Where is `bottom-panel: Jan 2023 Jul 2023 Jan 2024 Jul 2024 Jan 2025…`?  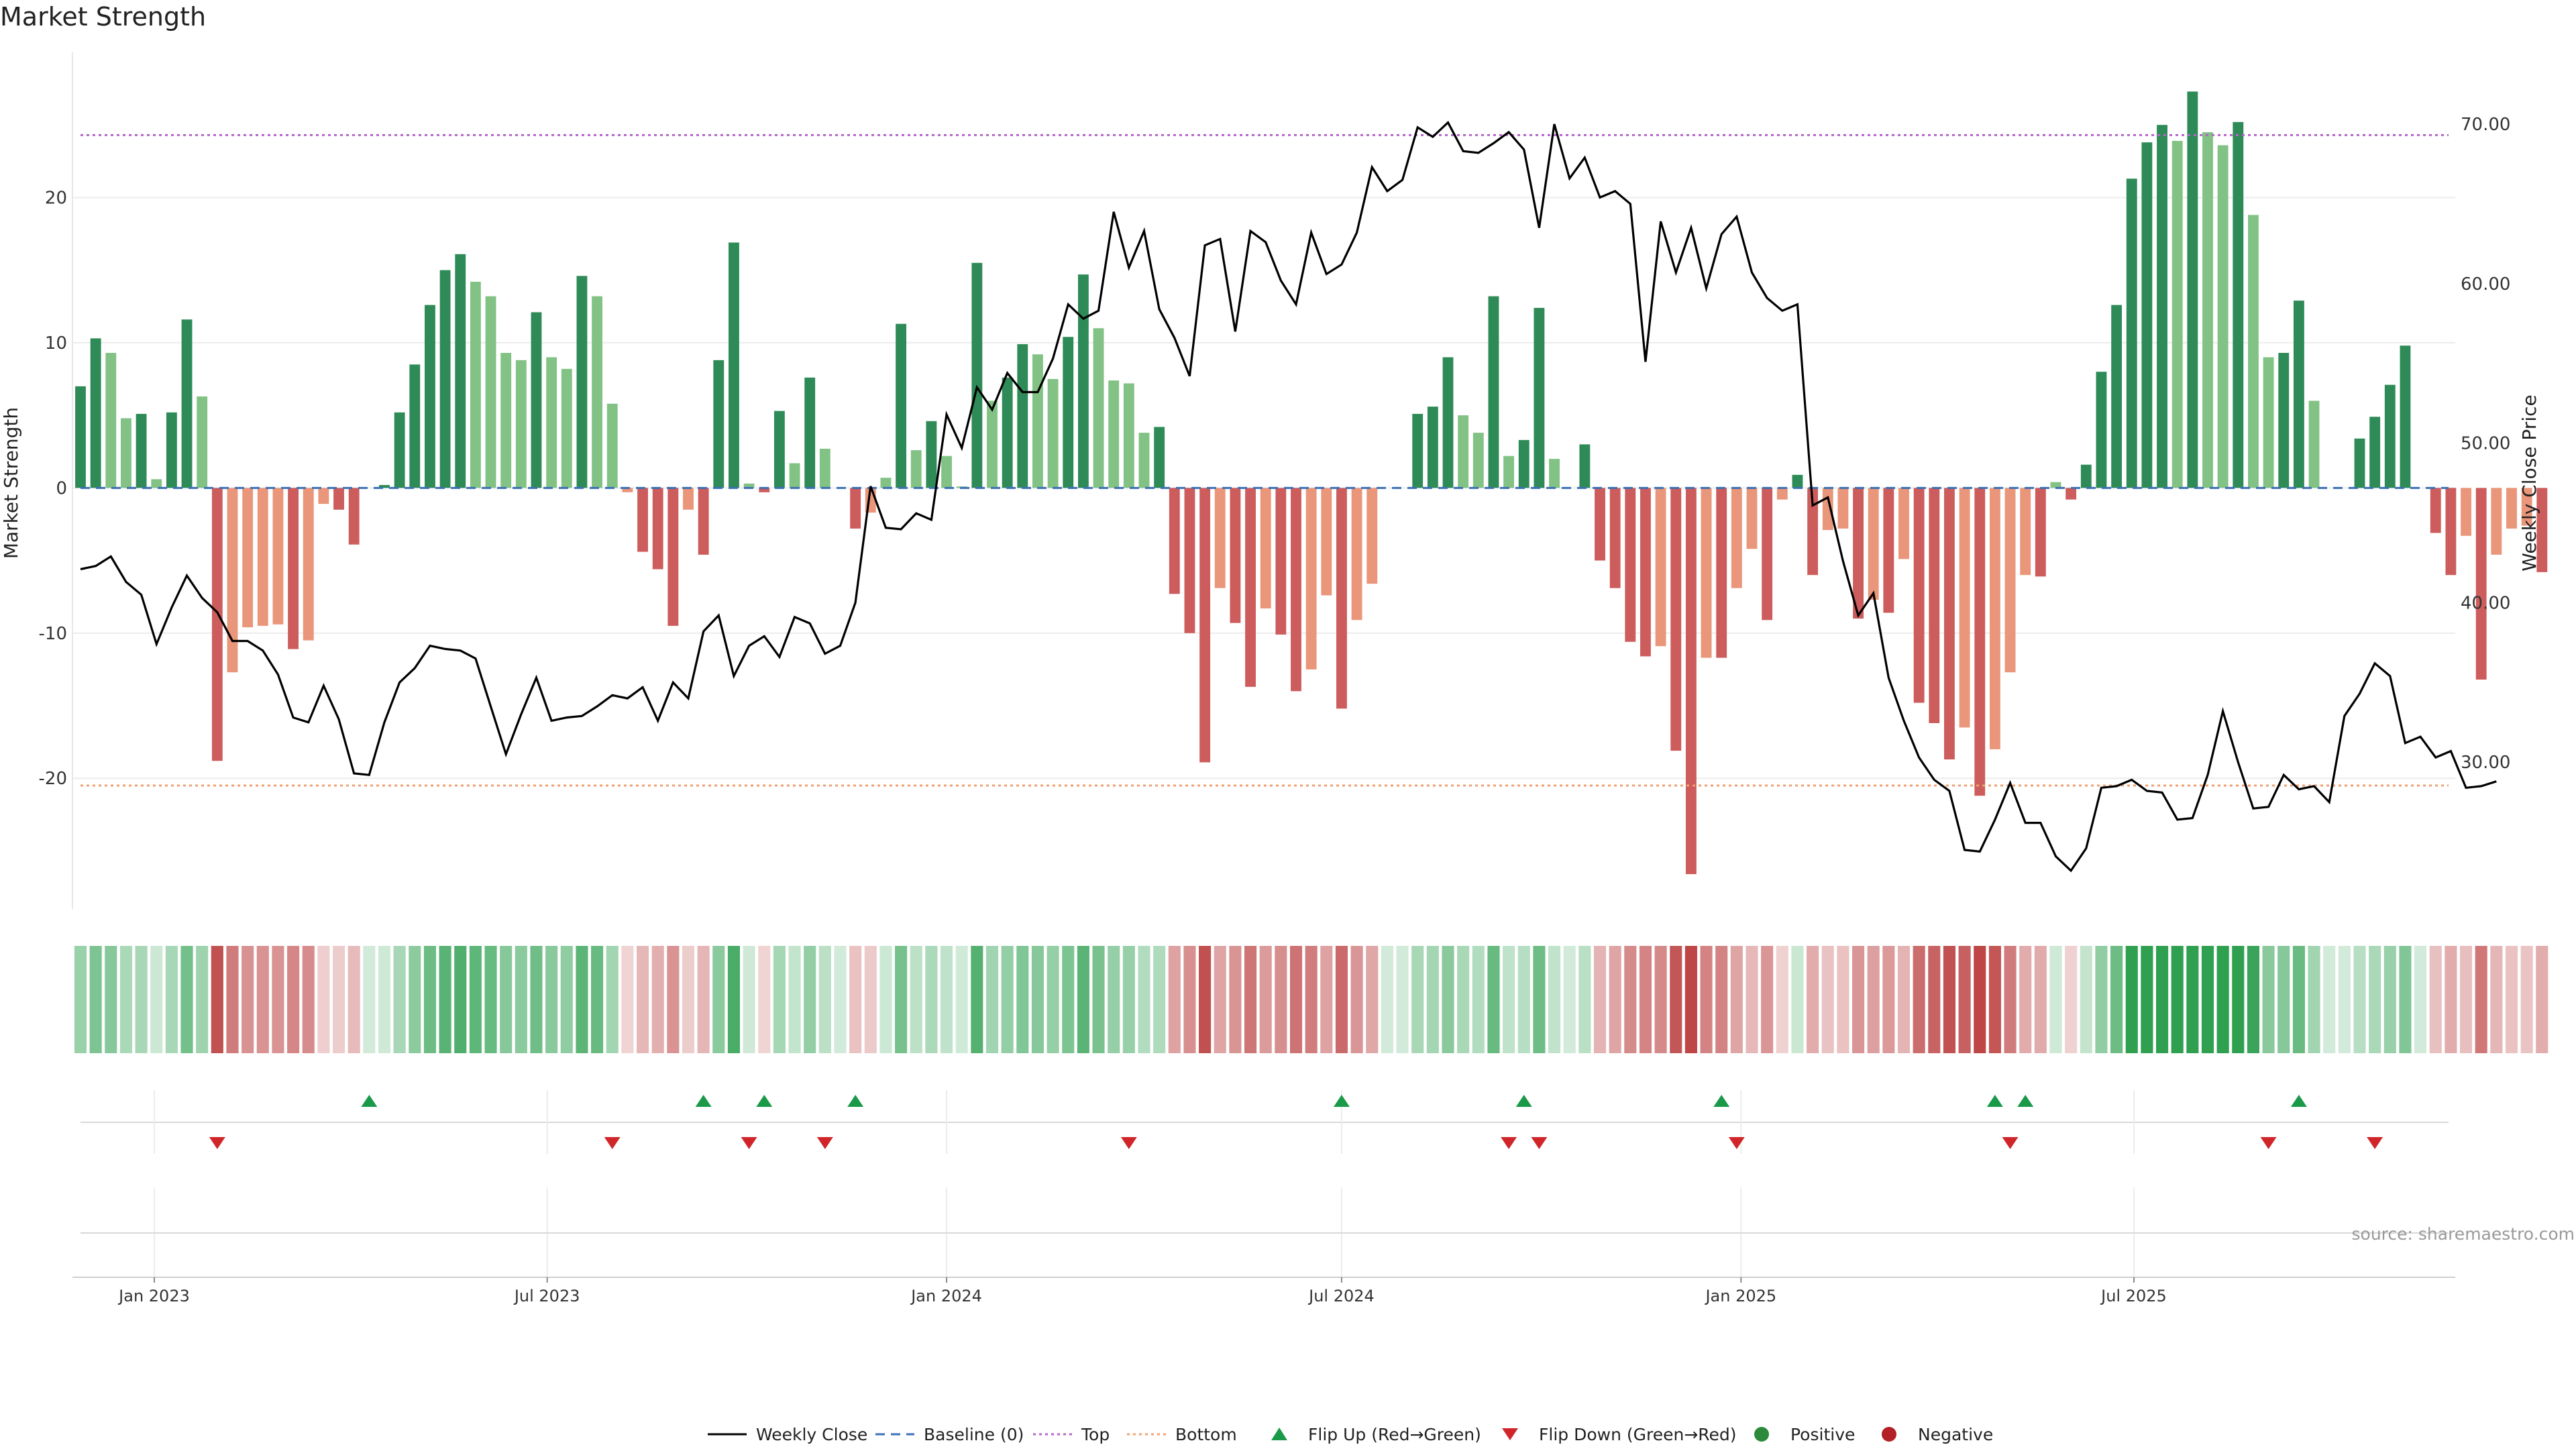
bottom-panel: Jan 2023 Jul 2023 Jan 2024 Jul 2024 Jan 2025… is located at coordinates (1263, 1246).